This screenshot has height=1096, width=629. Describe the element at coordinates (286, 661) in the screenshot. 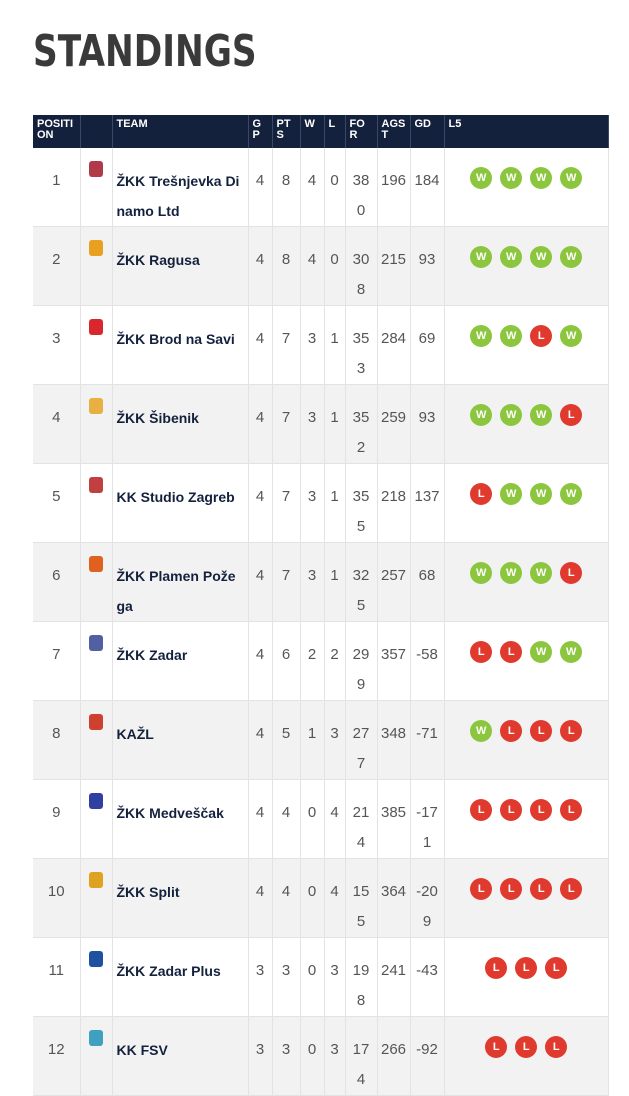

I see `pts-cell: 6` at that location.